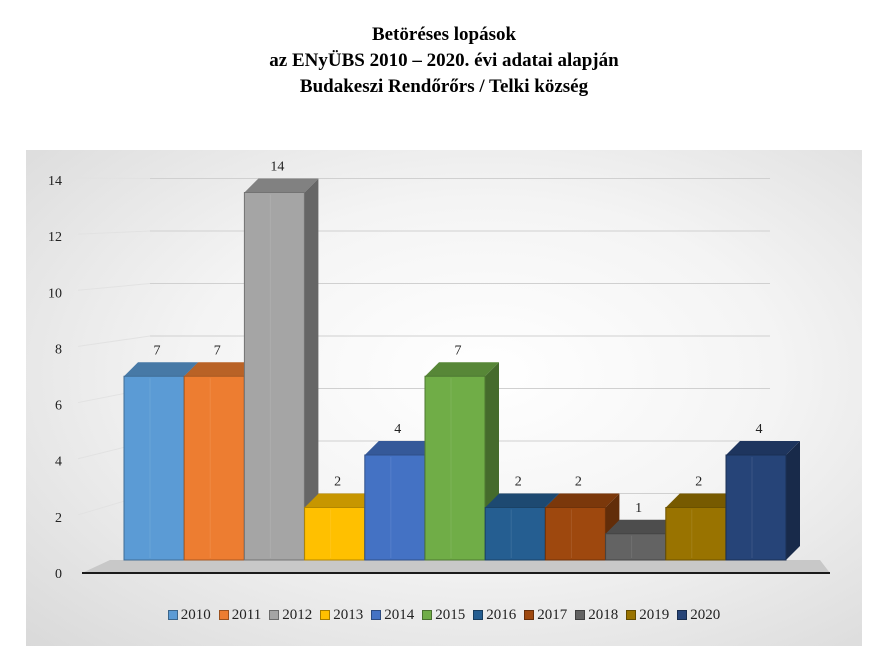  What do you see at coordinates (399, 614) in the screenshot?
I see `legend-label: 2014` at bounding box center [399, 614].